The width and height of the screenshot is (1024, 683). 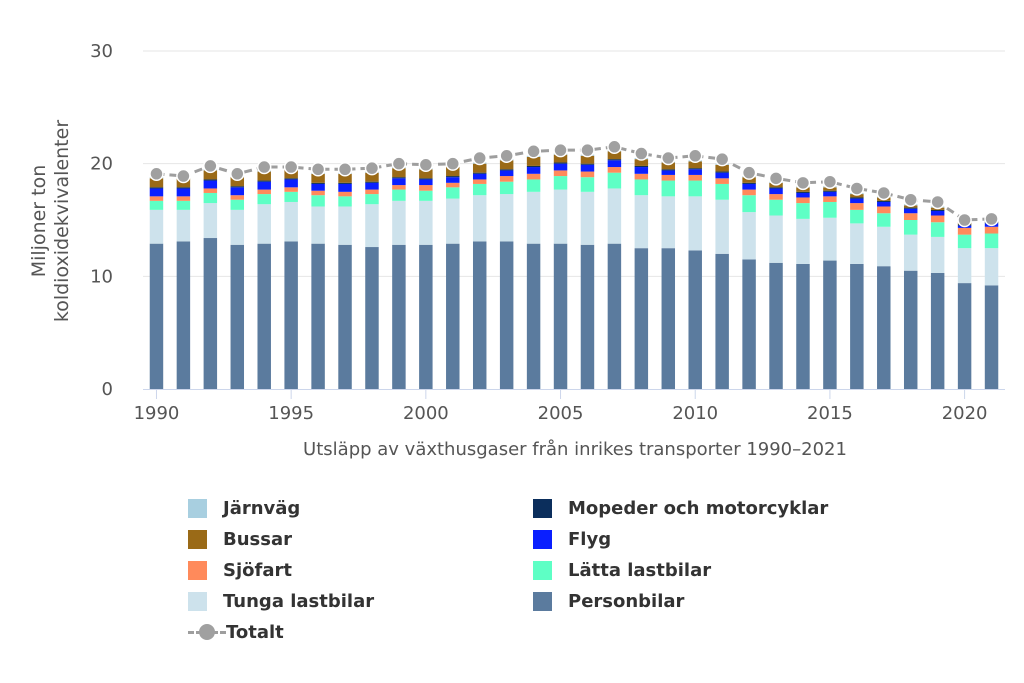 I want to click on legend-swatch-jarnvag, so click(x=197, y=508).